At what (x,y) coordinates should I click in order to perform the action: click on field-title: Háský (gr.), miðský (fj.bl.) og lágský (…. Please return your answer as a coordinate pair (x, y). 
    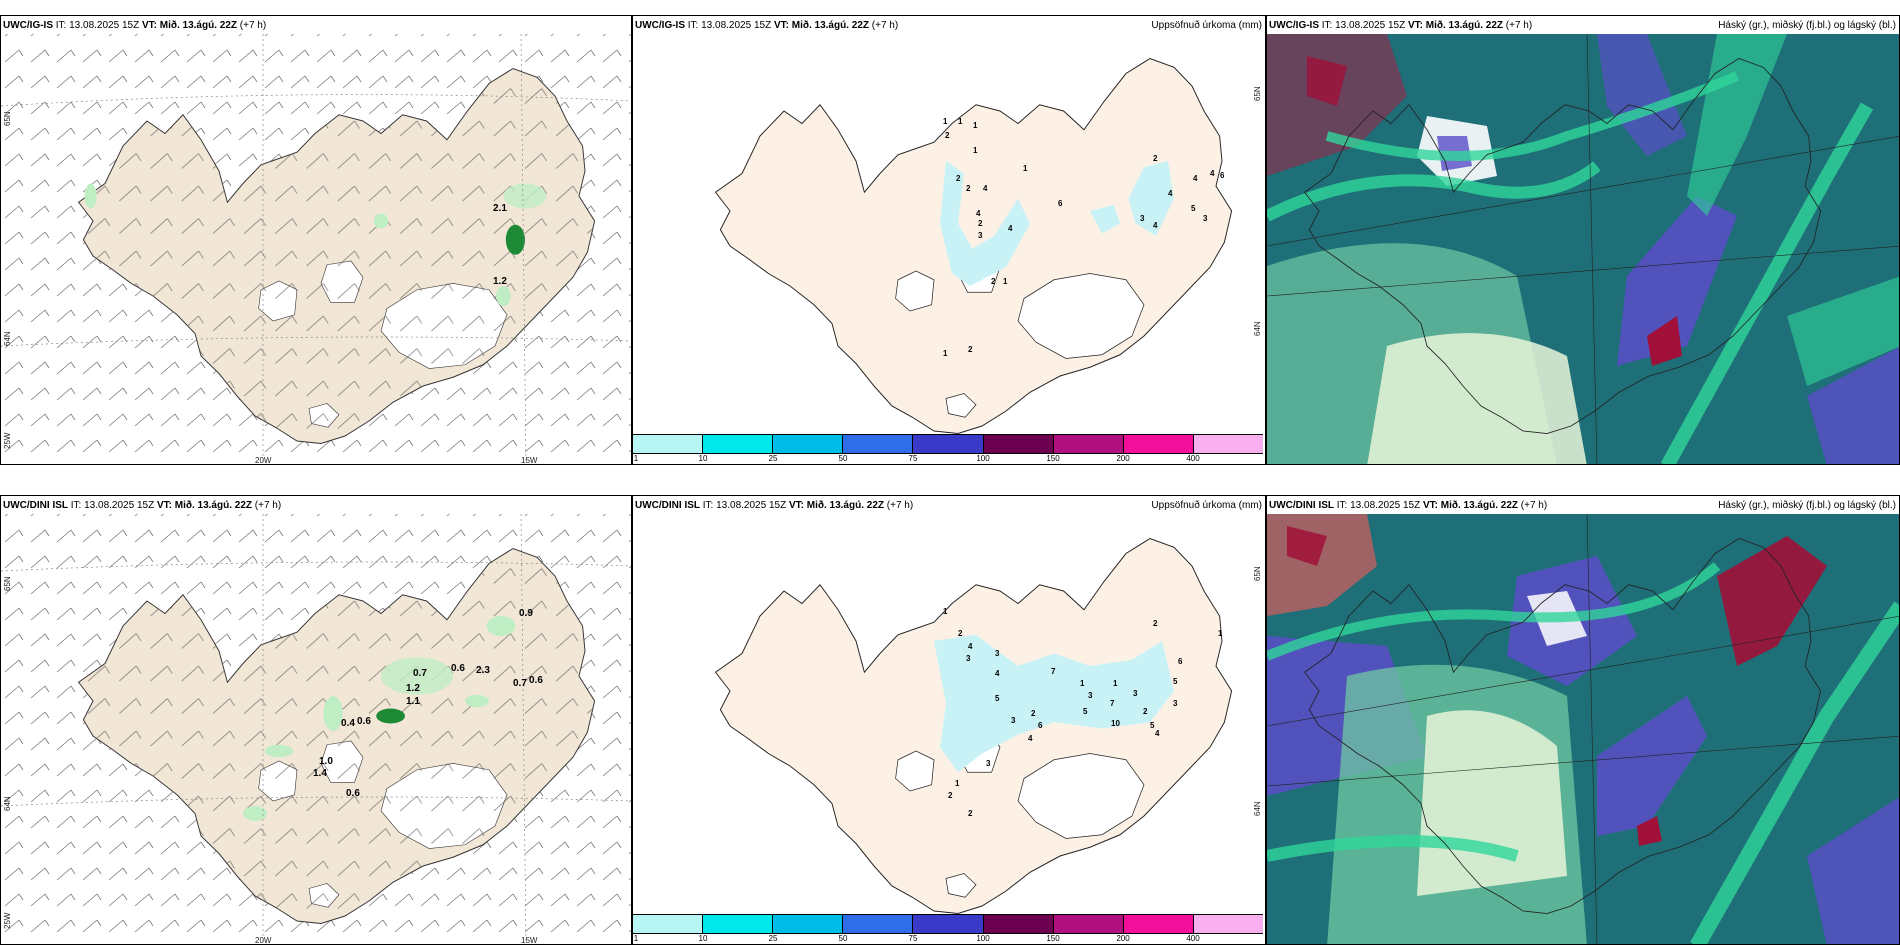
    Looking at the image, I should click on (1807, 25).